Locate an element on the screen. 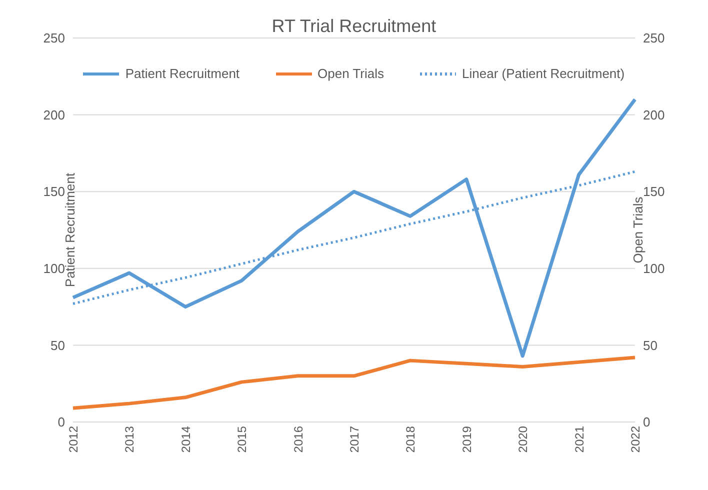  x-tick-label: 2015 is located at coordinates (242, 439).